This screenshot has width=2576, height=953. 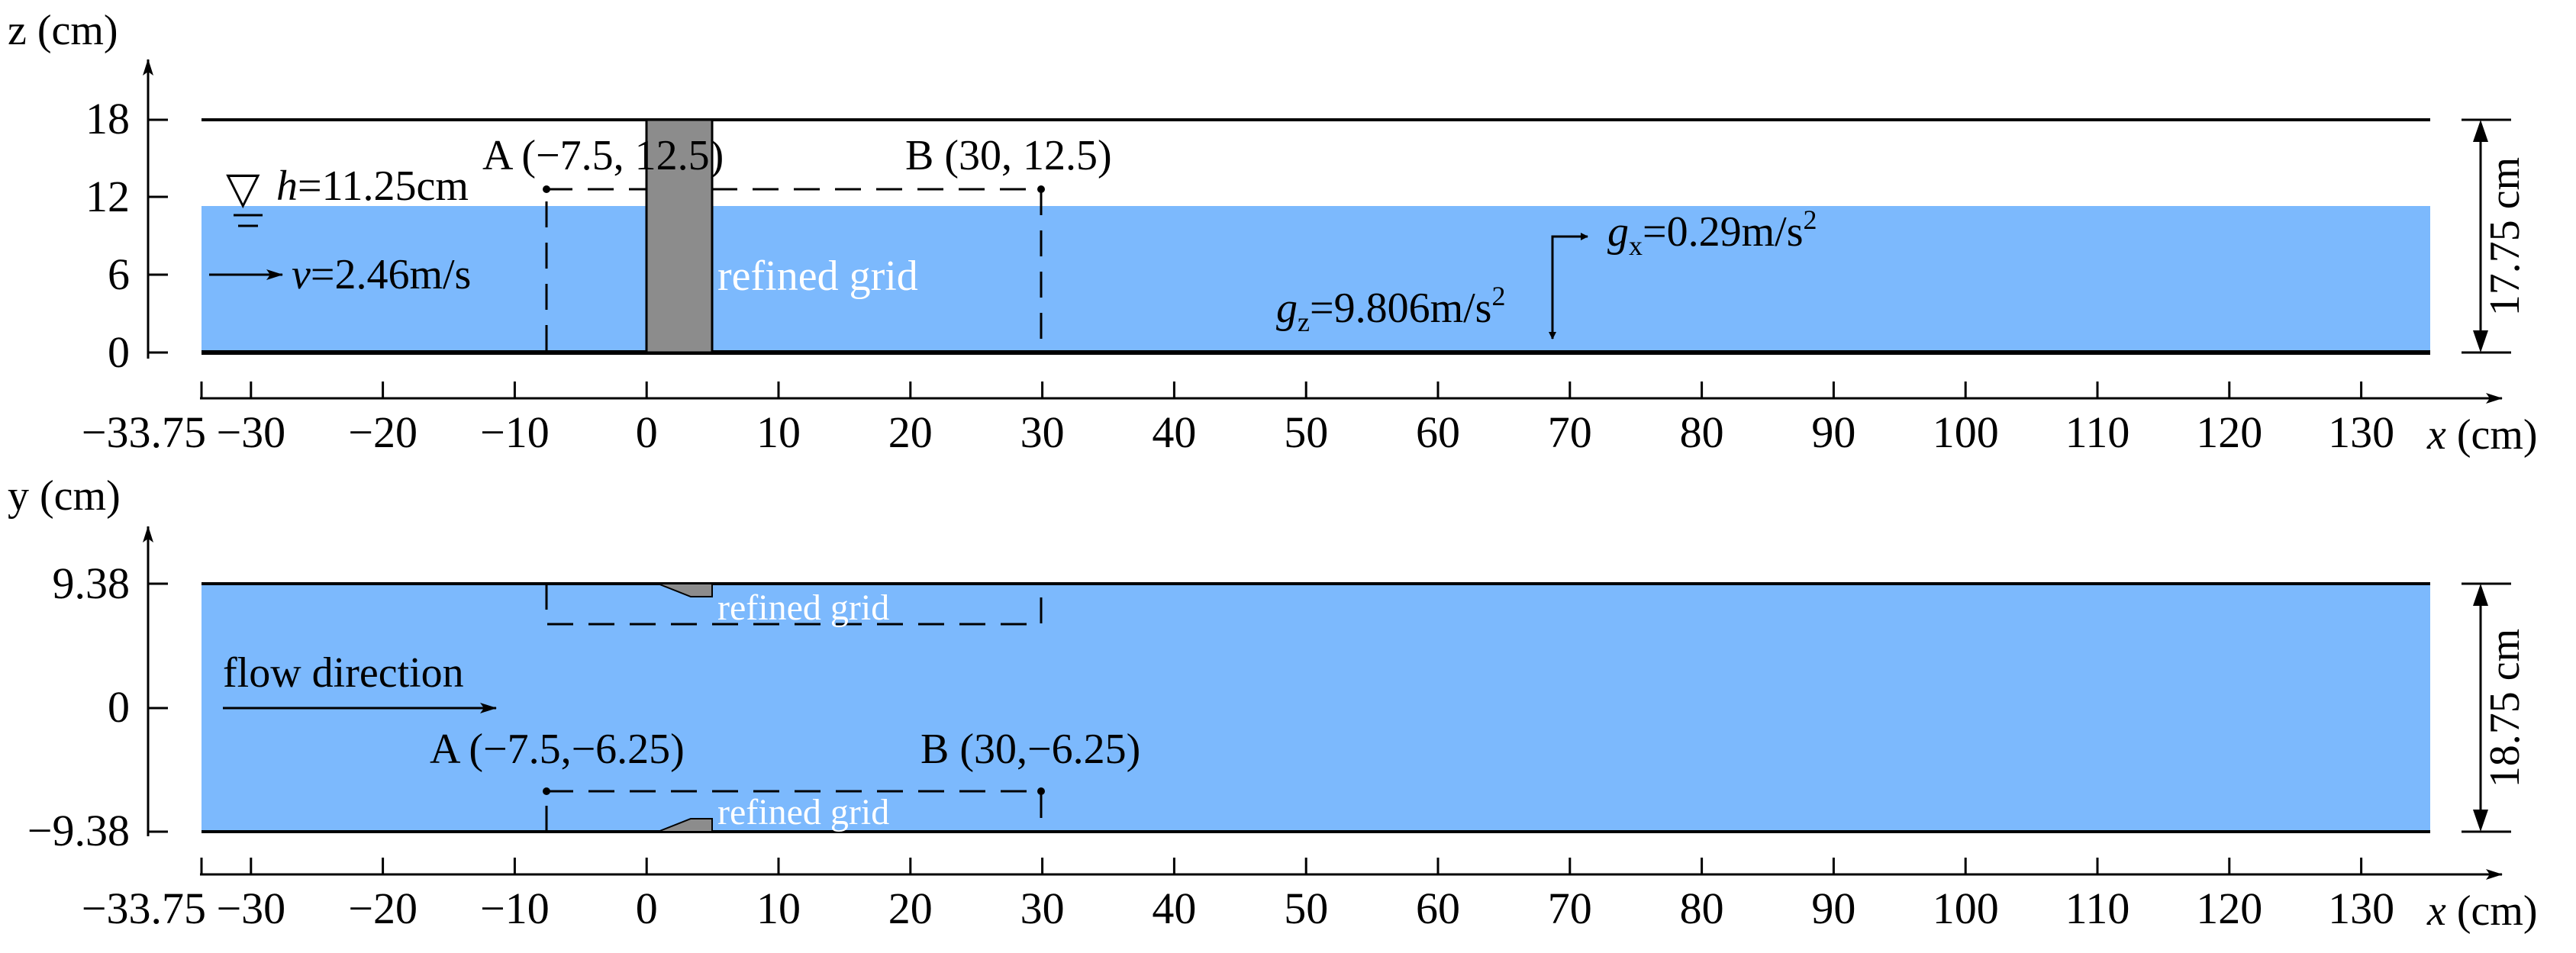 I want to click on plan-x-unit: (cm), so click(x=2492, y=911).